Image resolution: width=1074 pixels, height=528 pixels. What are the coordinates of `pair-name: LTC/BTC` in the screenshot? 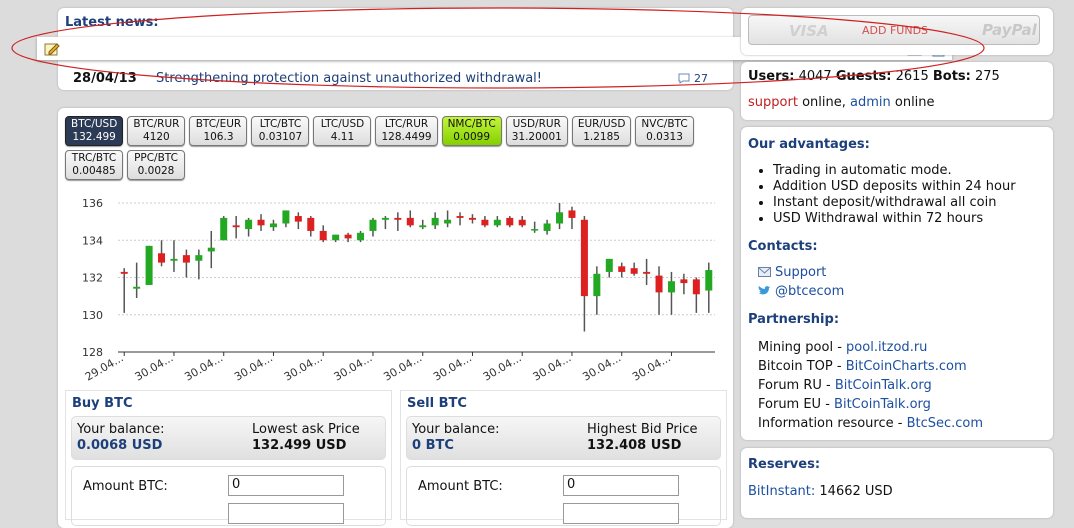 It's located at (280, 124).